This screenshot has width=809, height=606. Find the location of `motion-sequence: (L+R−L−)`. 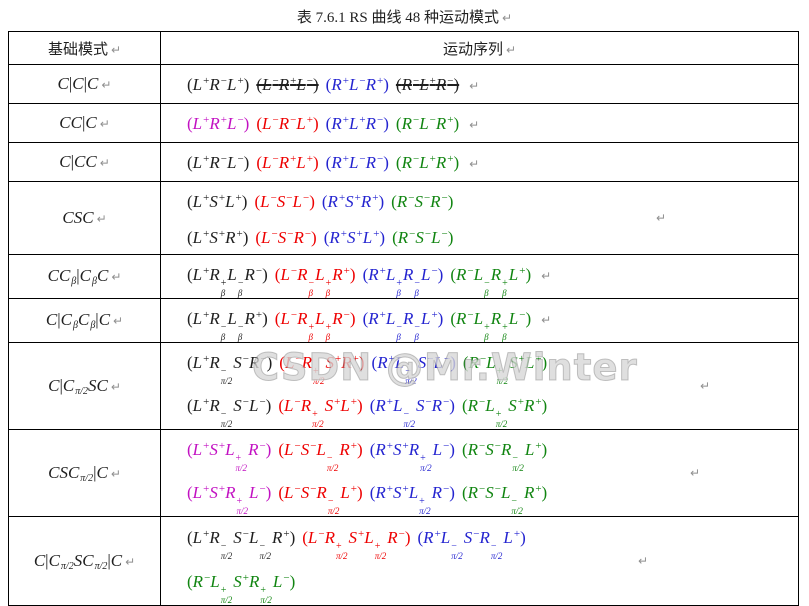

motion-sequence: (L+R−L−) is located at coordinates (218, 162).